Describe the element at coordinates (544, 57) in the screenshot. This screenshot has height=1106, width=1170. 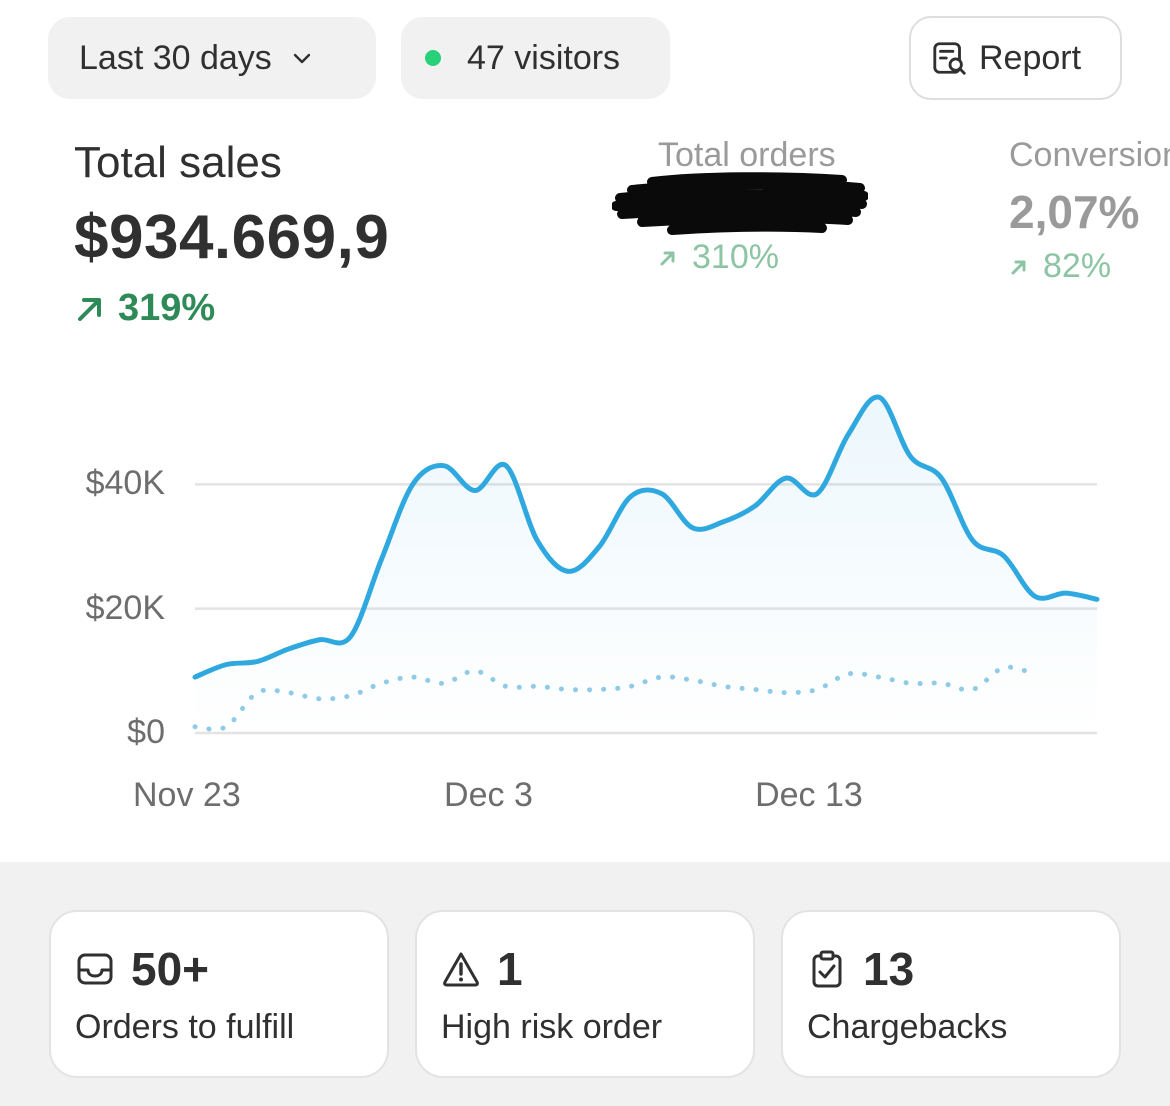
I see `visitors-count: 47 visitors` at that location.